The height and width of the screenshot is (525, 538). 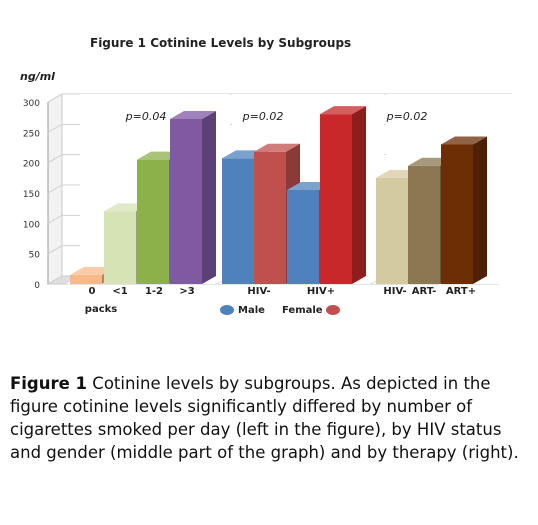 What do you see at coordinates (35, 256) in the screenshot?
I see `y-tick-label: 50` at bounding box center [35, 256].